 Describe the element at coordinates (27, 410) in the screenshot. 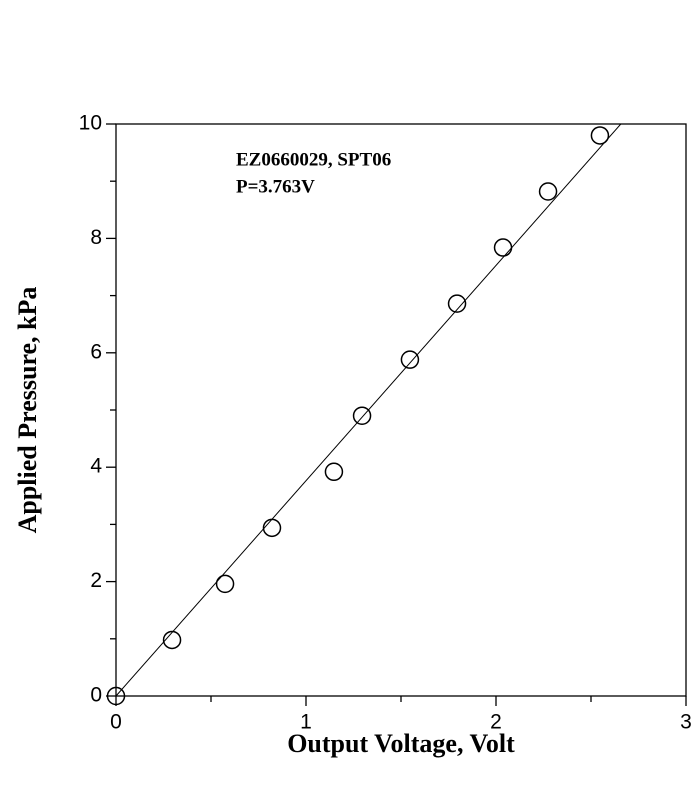

I see `y-axis-title: Applied Pressure, kPa` at that location.